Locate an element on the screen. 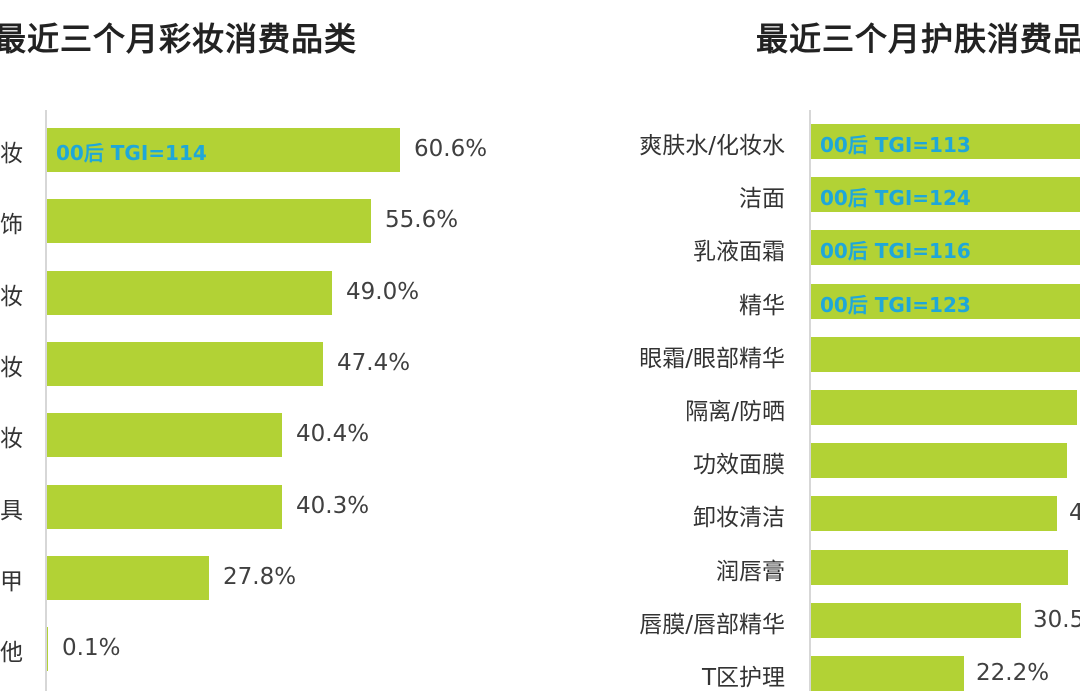 The width and height of the screenshot is (1080, 692). skincare-category-label: 精华 is located at coordinates (762, 305).